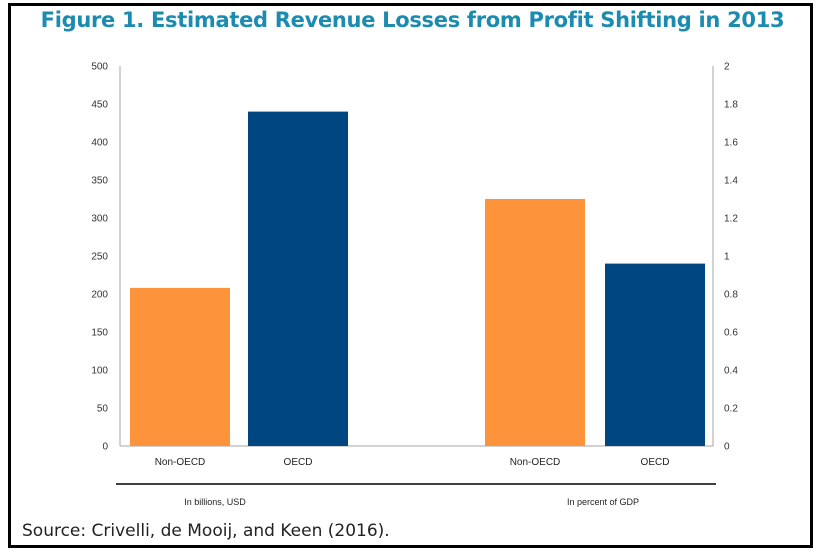  Describe the element at coordinates (731, 219) in the screenshot. I see `right-tick-label: 1.2` at that location.